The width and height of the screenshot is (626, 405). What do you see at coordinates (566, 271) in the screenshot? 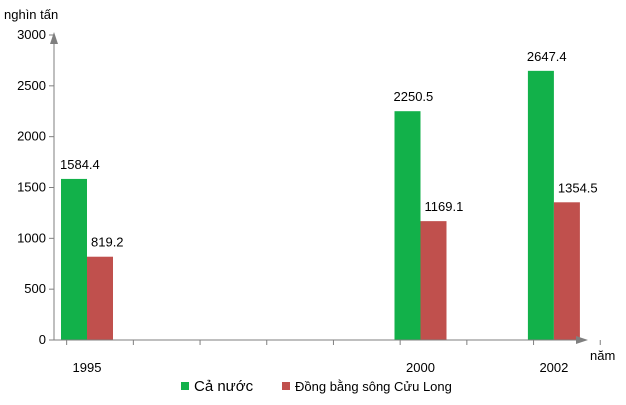
I see `bar-dbscl-2002` at bounding box center [566, 271].